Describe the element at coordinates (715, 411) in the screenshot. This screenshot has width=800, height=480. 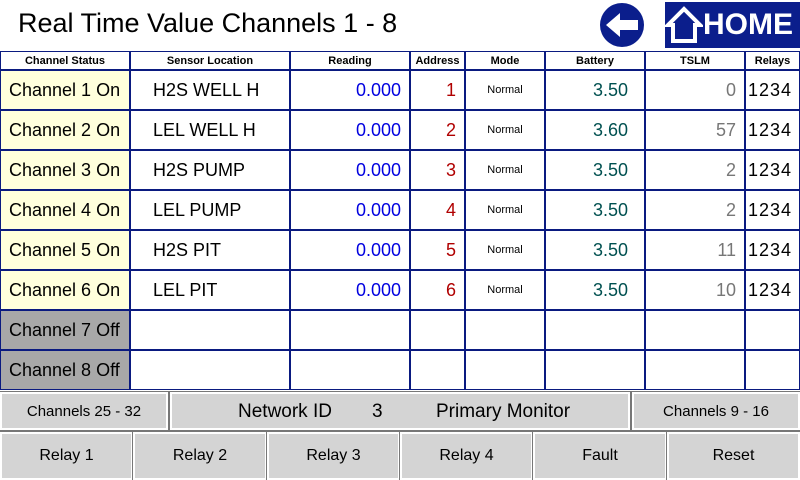
I see `channels-next-button: Channels 9 - 16` at that location.